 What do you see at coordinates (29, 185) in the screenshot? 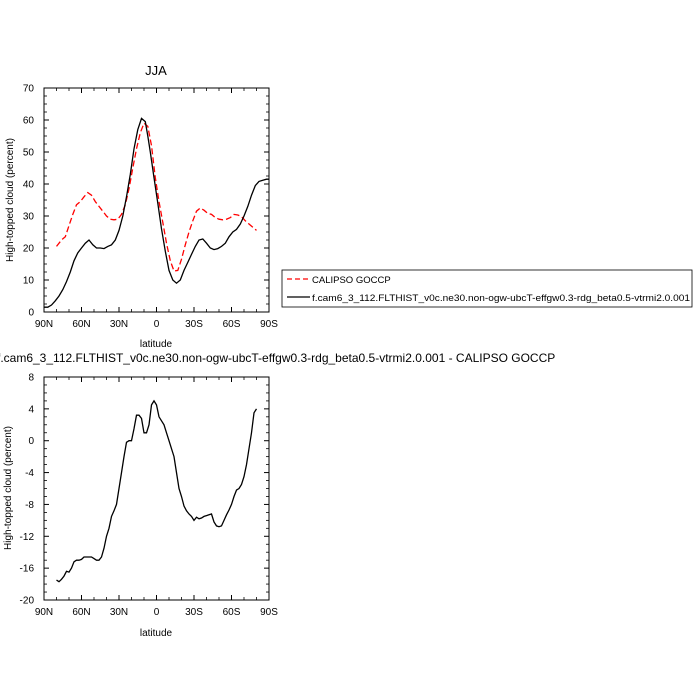
I see `top-y-tick-label: 40` at bounding box center [29, 185].